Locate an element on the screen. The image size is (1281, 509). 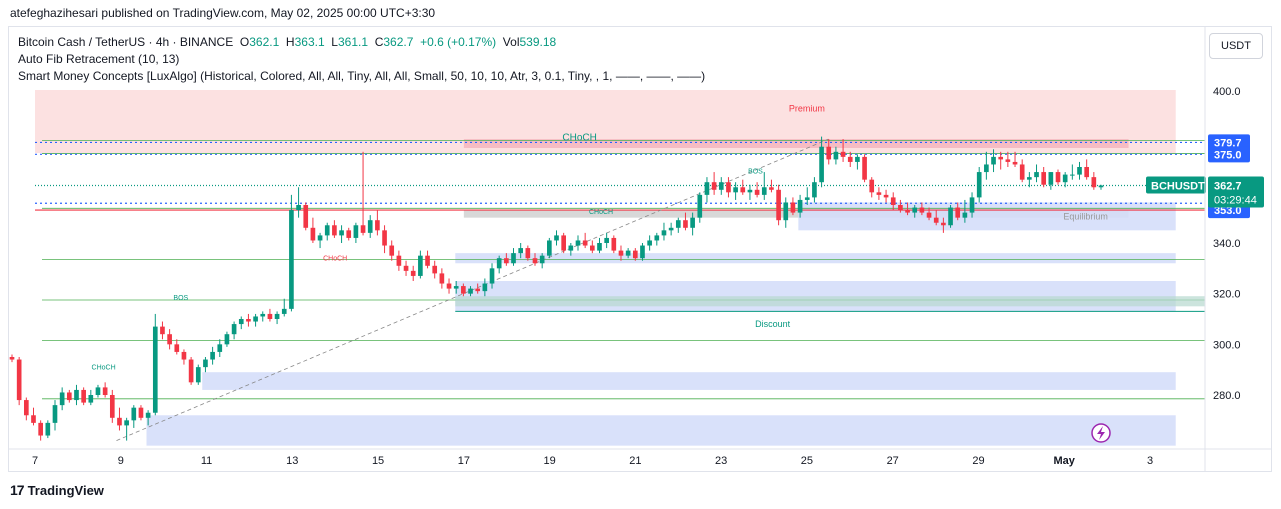
discount-teal-zone is located at coordinates (830, 301).